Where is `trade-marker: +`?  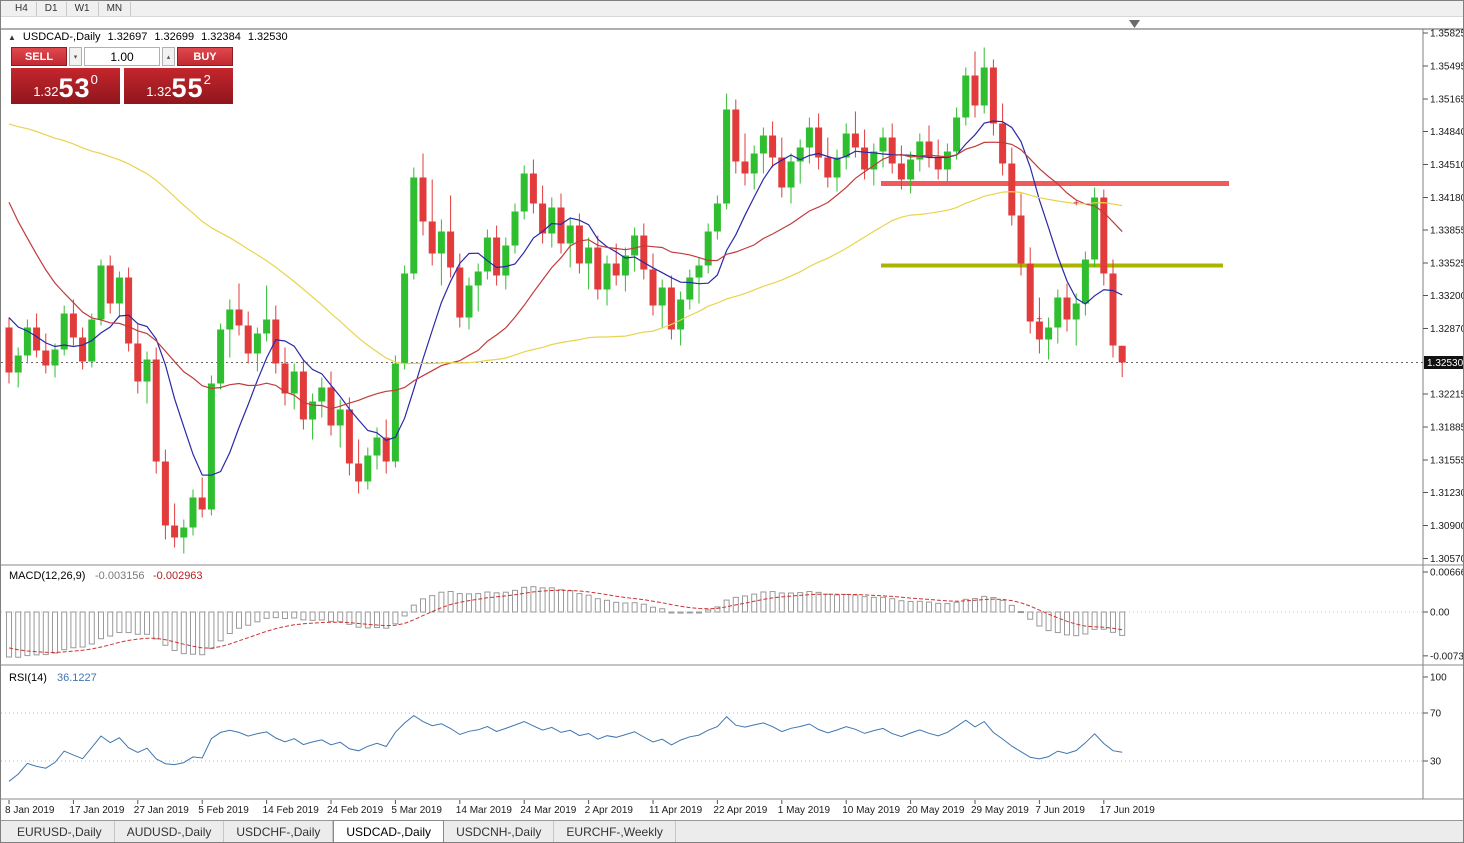
trade-marker: + is located at coordinates (1039, 320).